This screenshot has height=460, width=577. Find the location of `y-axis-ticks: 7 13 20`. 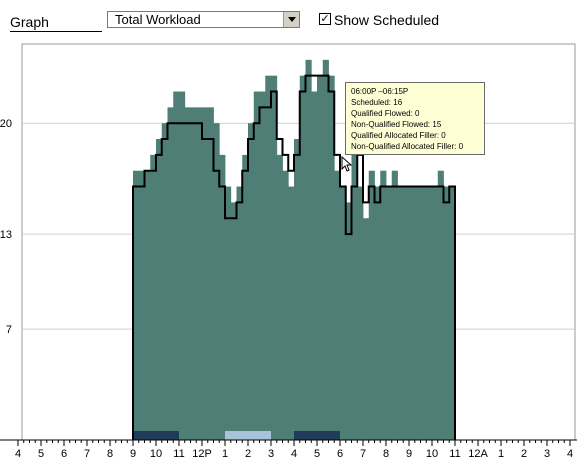

y-axis-ticks: 7 13 20 is located at coordinates (6, 227).